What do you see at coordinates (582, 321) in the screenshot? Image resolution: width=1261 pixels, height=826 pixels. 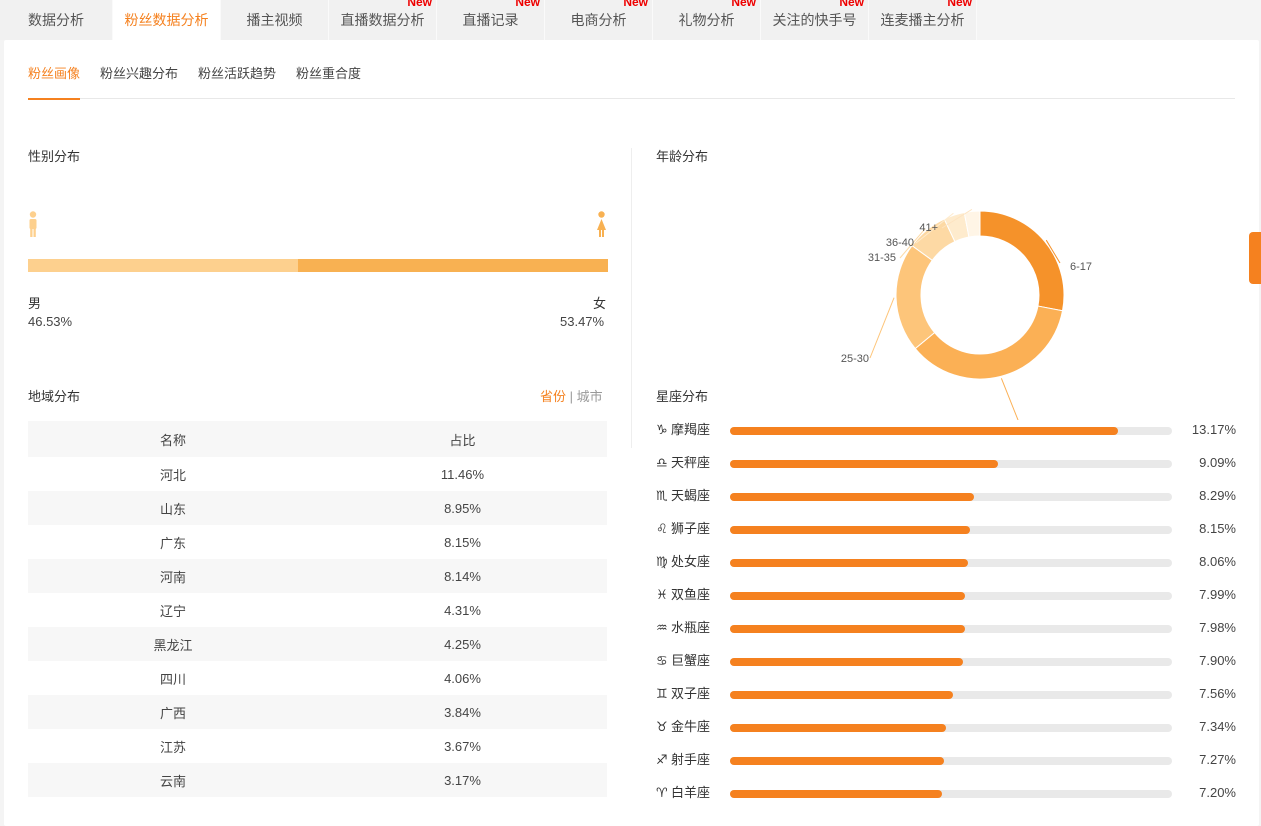 I see `female-percent: 53.47%` at bounding box center [582, 321].